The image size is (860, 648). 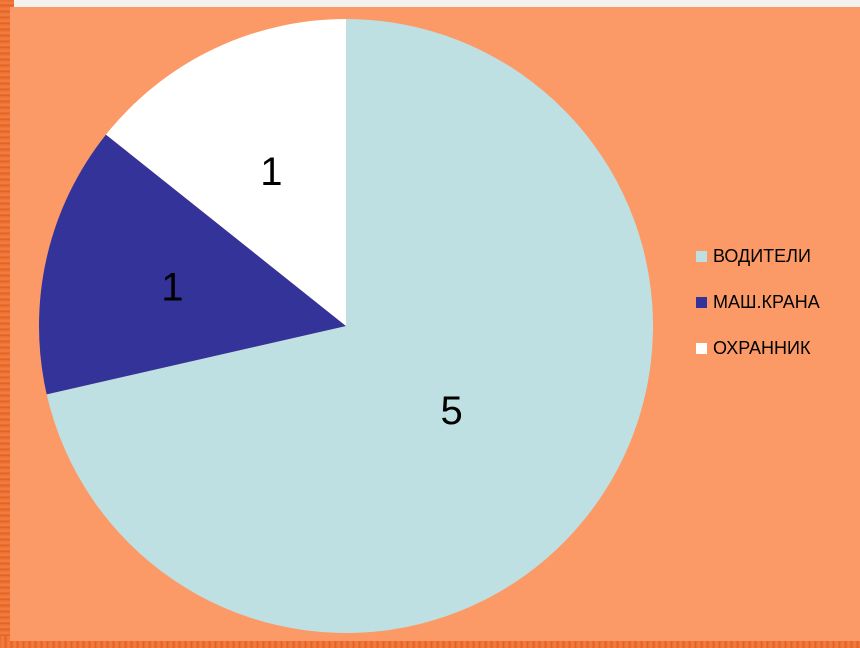 What do you see at coordinates (766, 301) in the screenshot?
I see `legend-label: МАШ.КРАНА` at bounding box center [766, 301].